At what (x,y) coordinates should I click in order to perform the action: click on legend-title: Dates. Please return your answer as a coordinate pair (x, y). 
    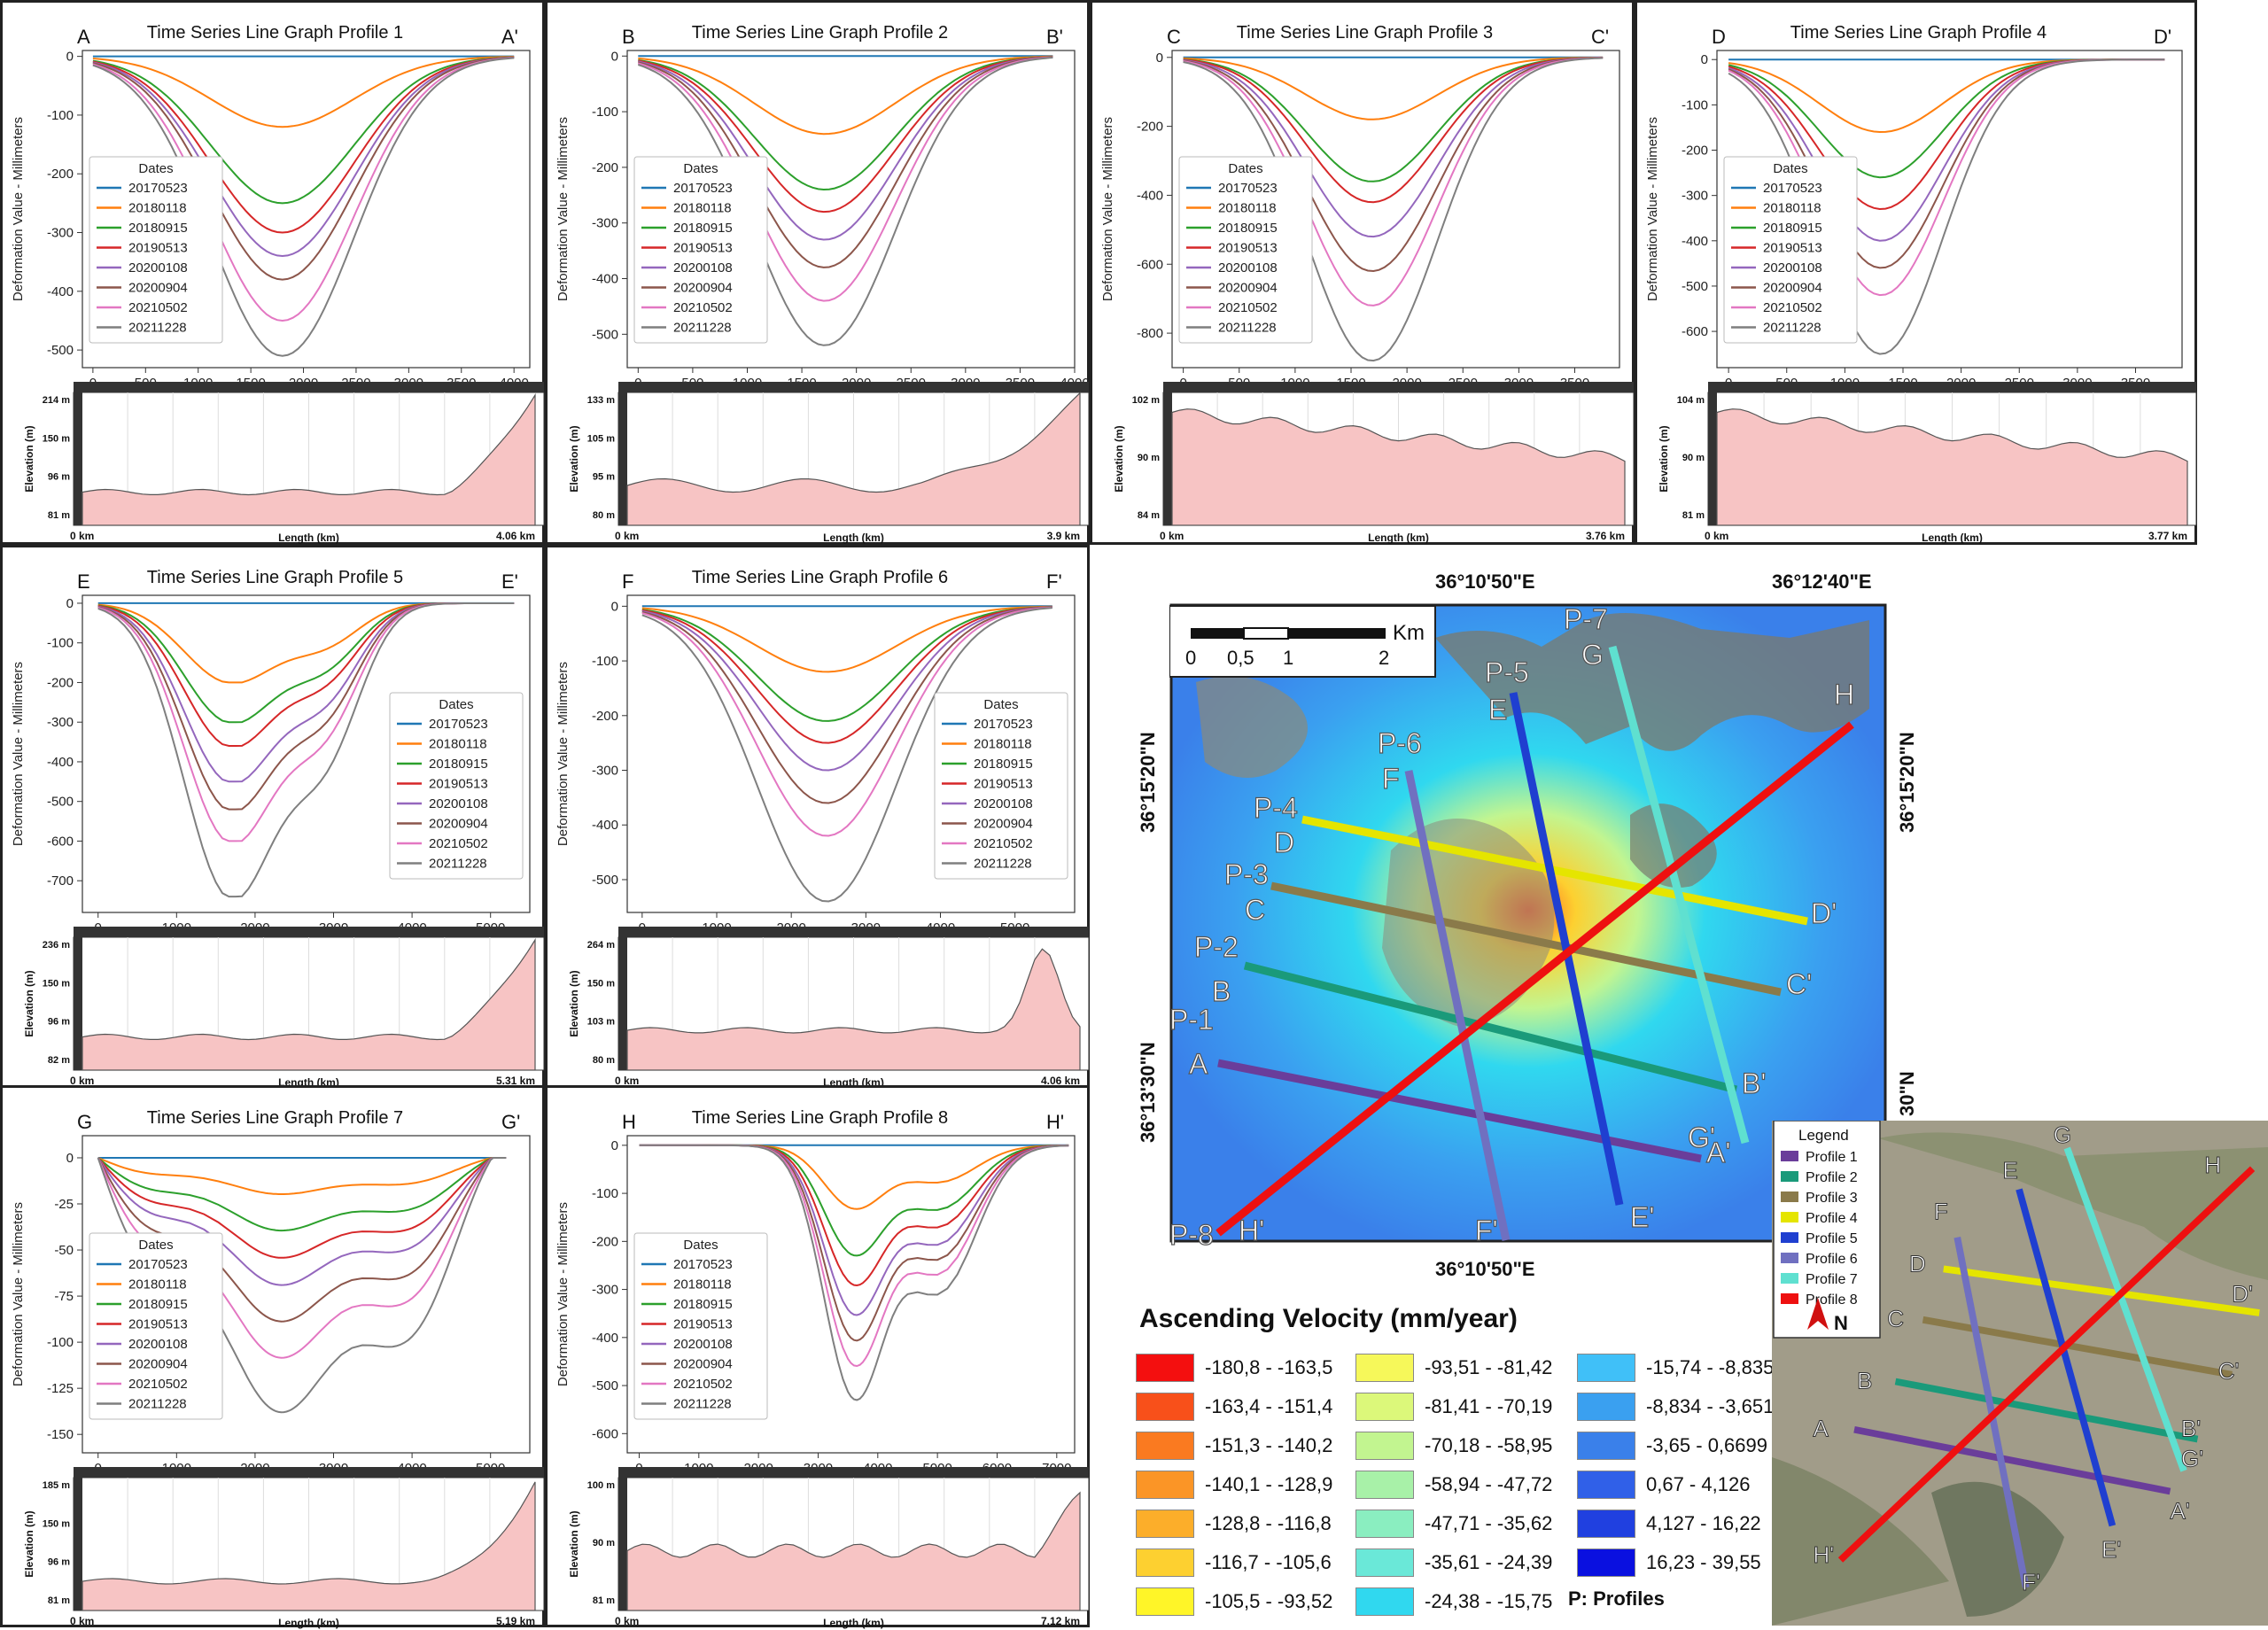
    Looking at the image, I should click on (1245, 168).